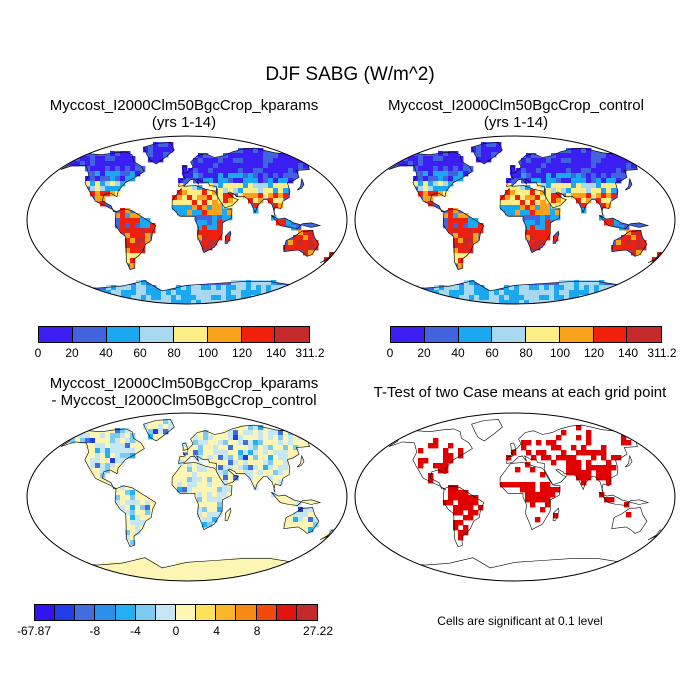 The width and height of the screenshot is (700, 700). I want to click on panel-title-control-line2: (yrs 1-14), so click(516, 122).